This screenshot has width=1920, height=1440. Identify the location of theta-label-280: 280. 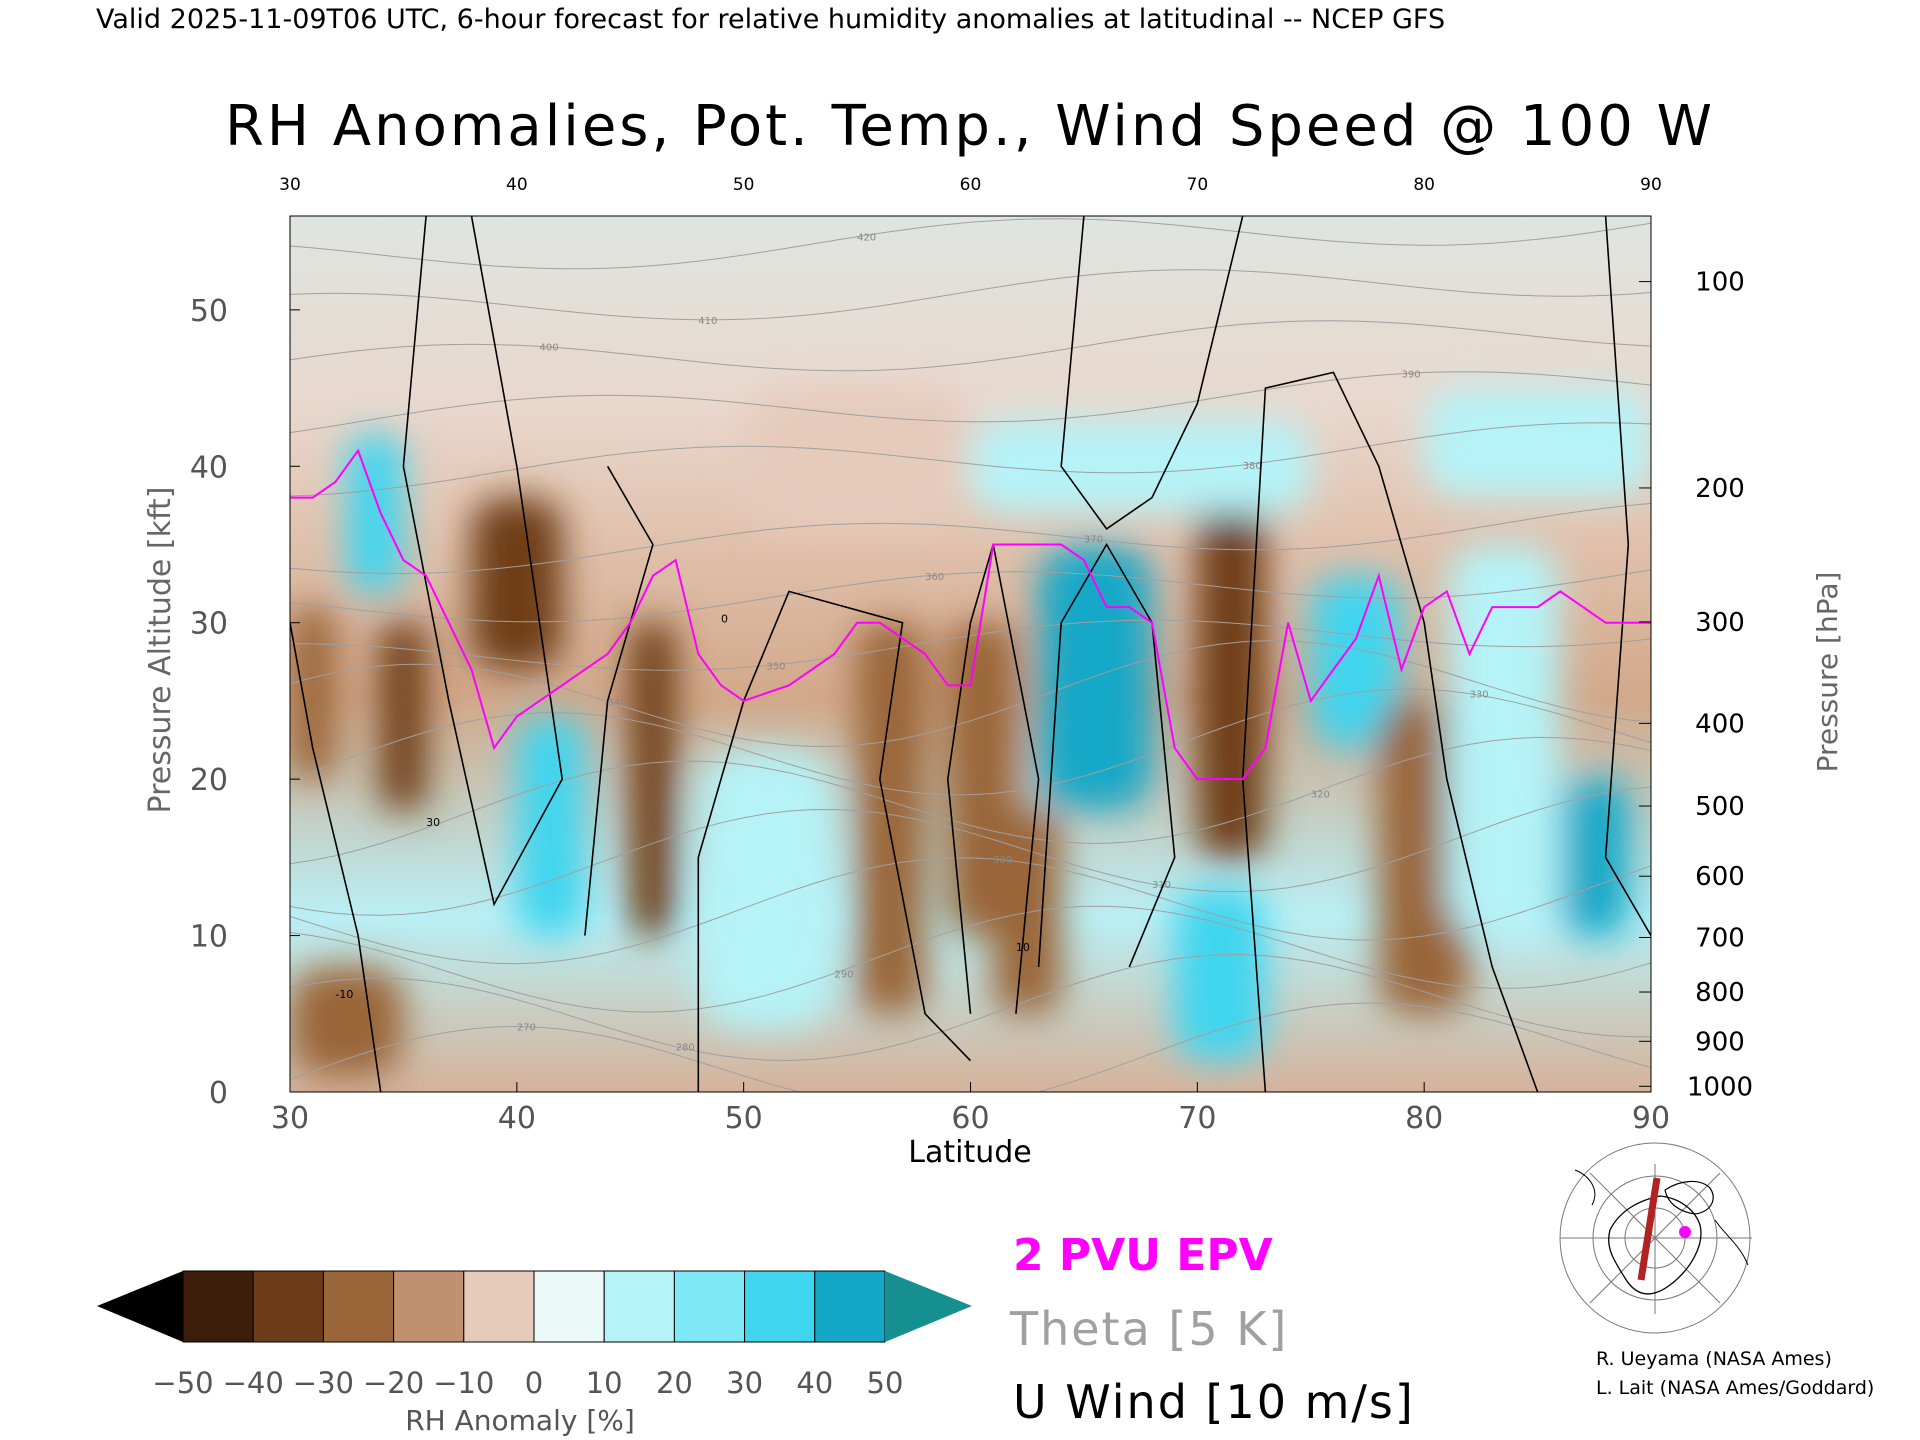
(685, 1048).